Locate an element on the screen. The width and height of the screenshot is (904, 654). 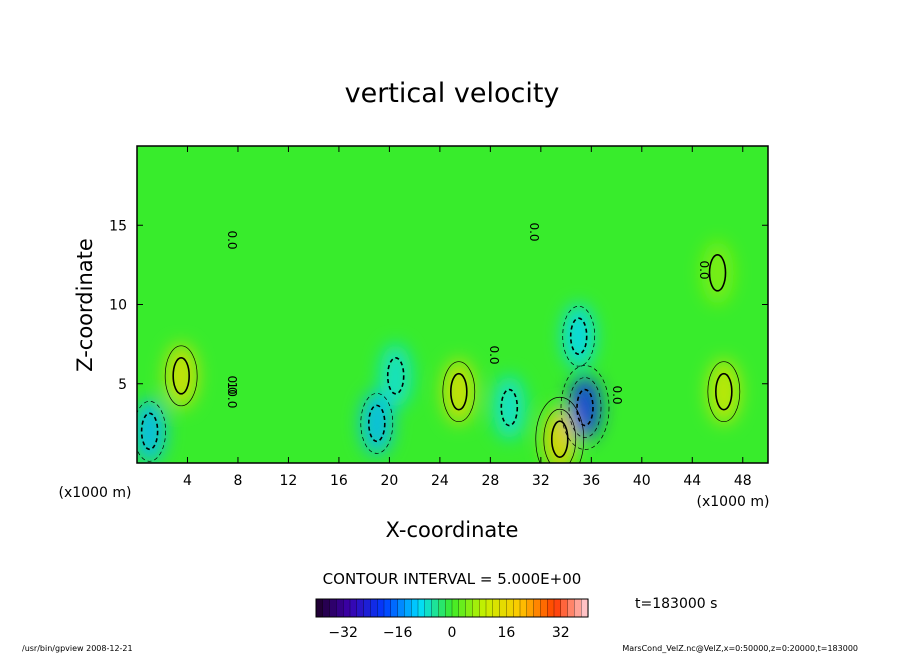
x-tick-label: 40 is located at coordinates (642, 481).